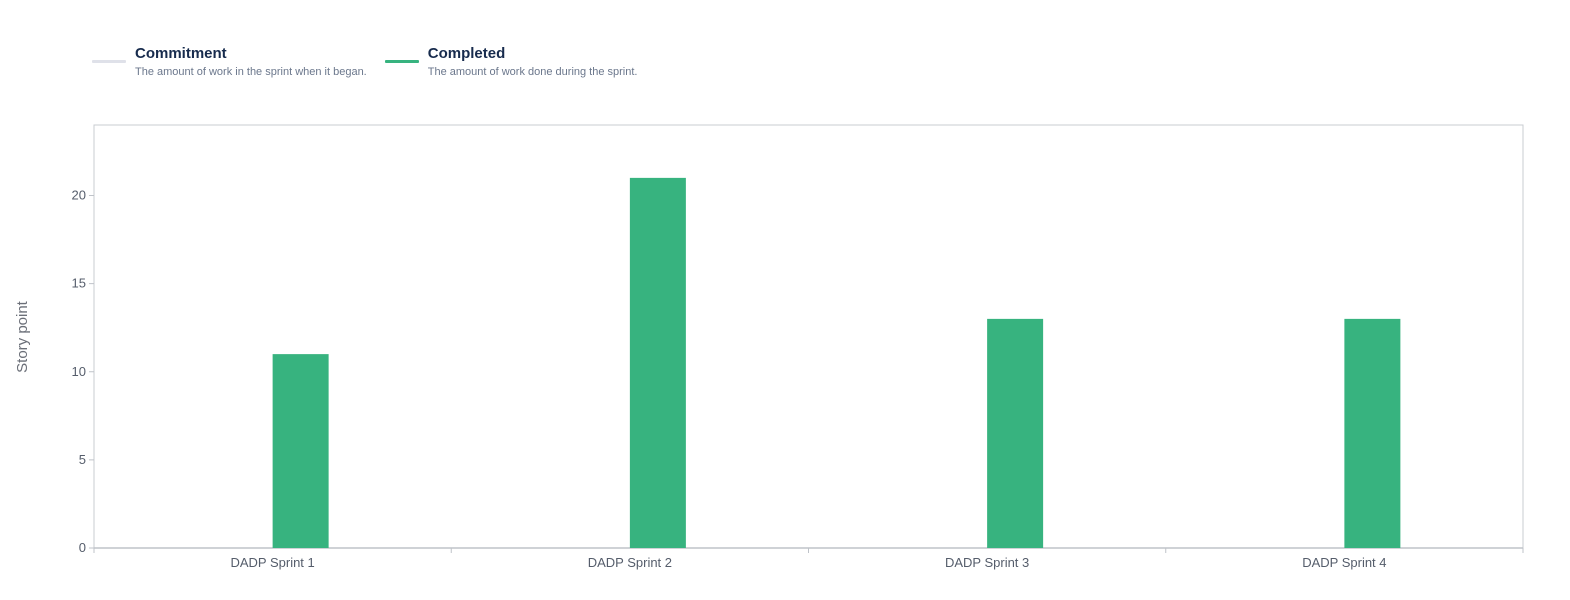 The width and height of the screenshot is (1570, 600). Describe the element at coordinates (82, 547) in the screenshot. I see `y-tick-label: 0` at that location.